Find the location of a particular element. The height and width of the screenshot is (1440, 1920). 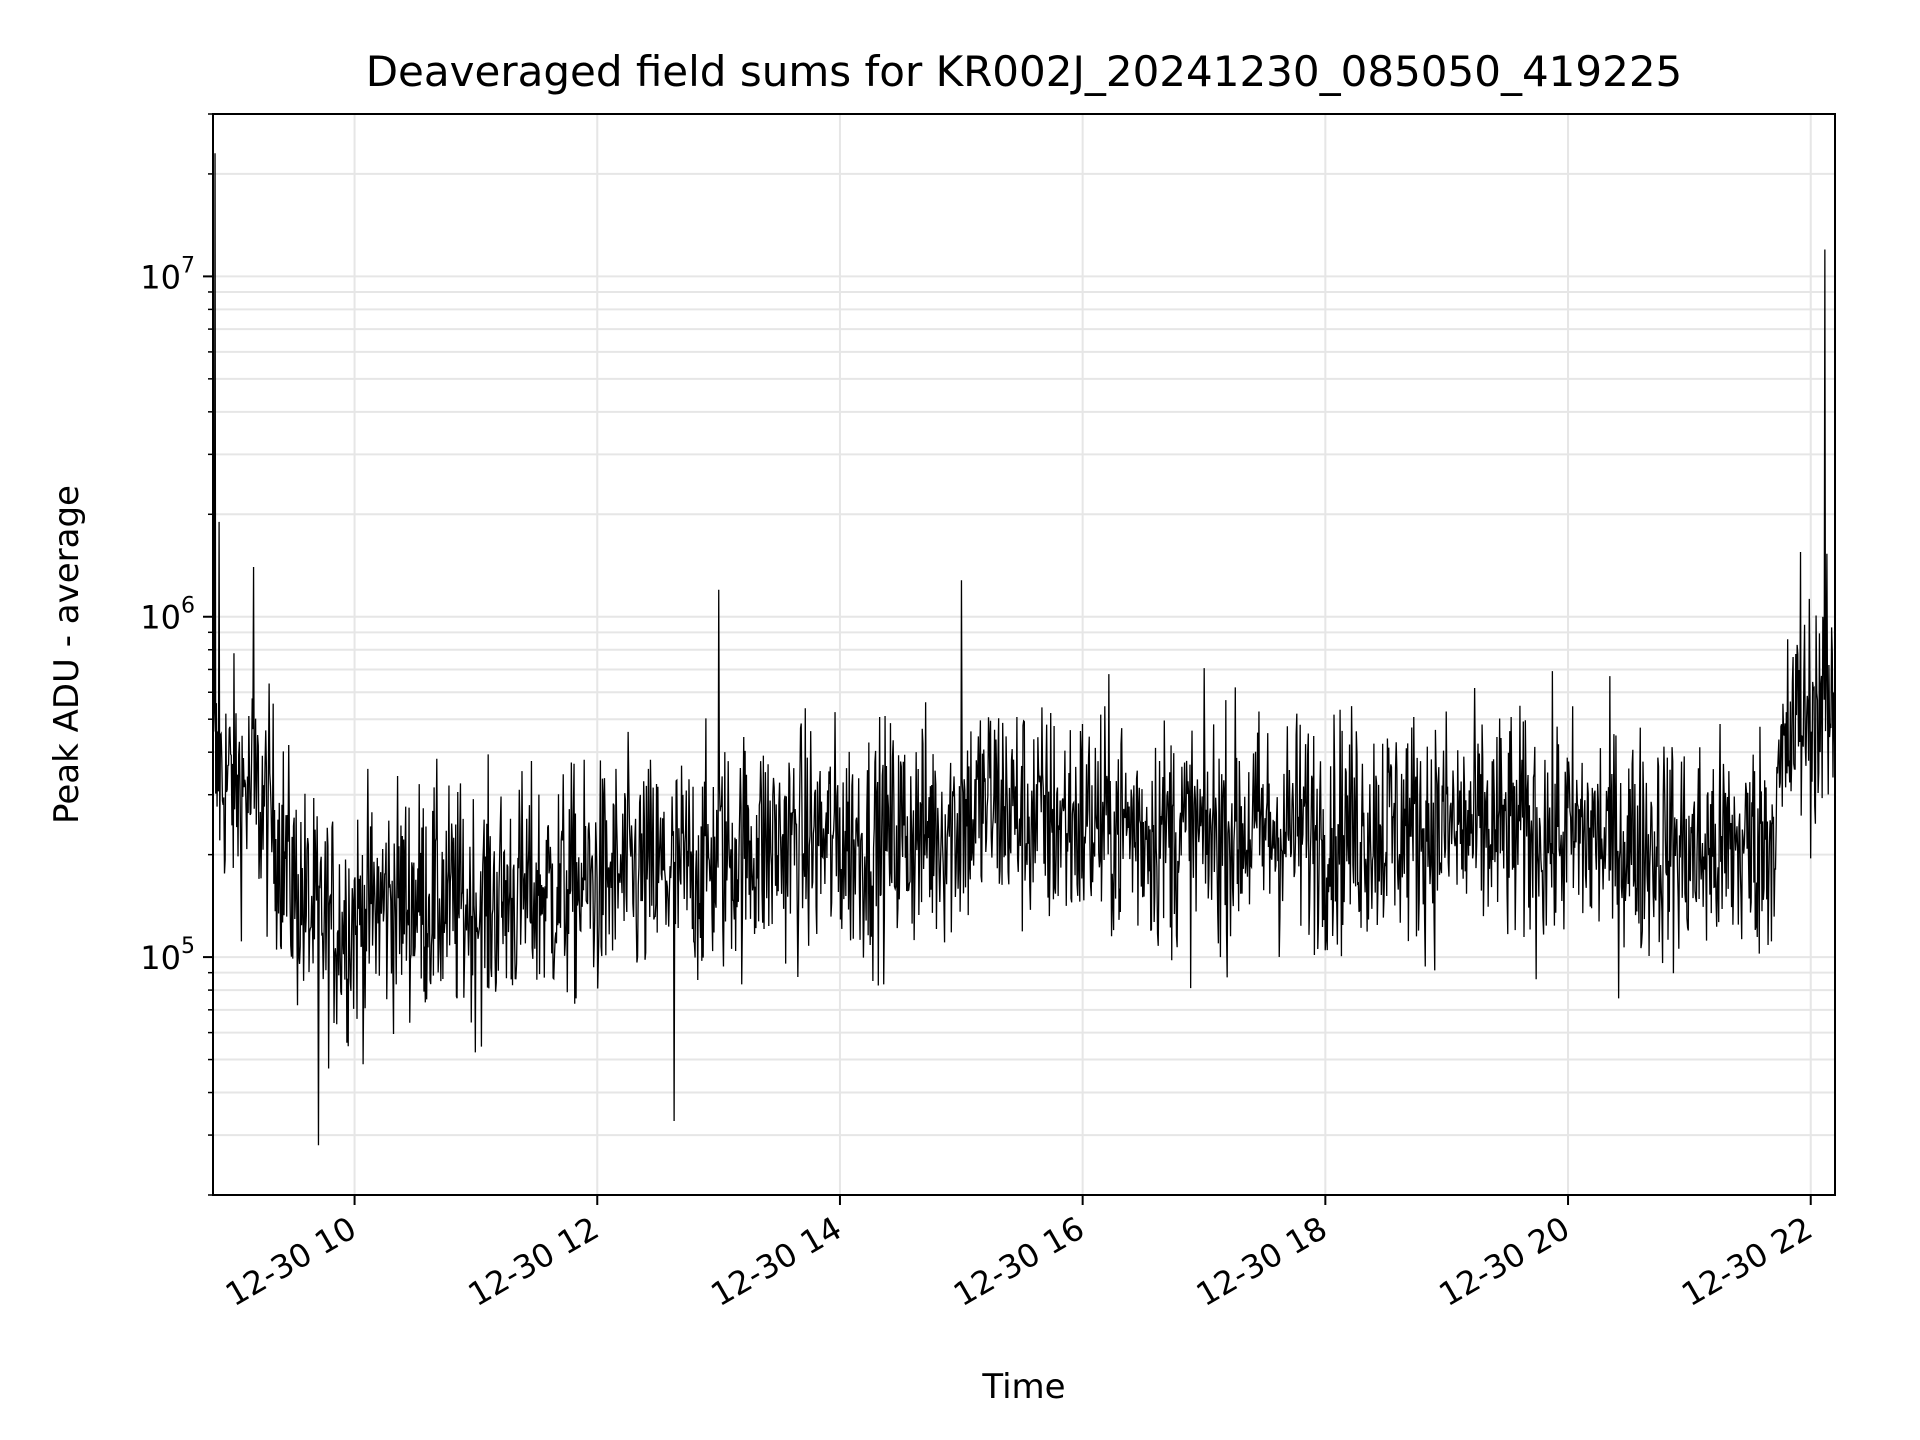

y-axis-label: Peak ADU - average is located at coordinates (67, 654).